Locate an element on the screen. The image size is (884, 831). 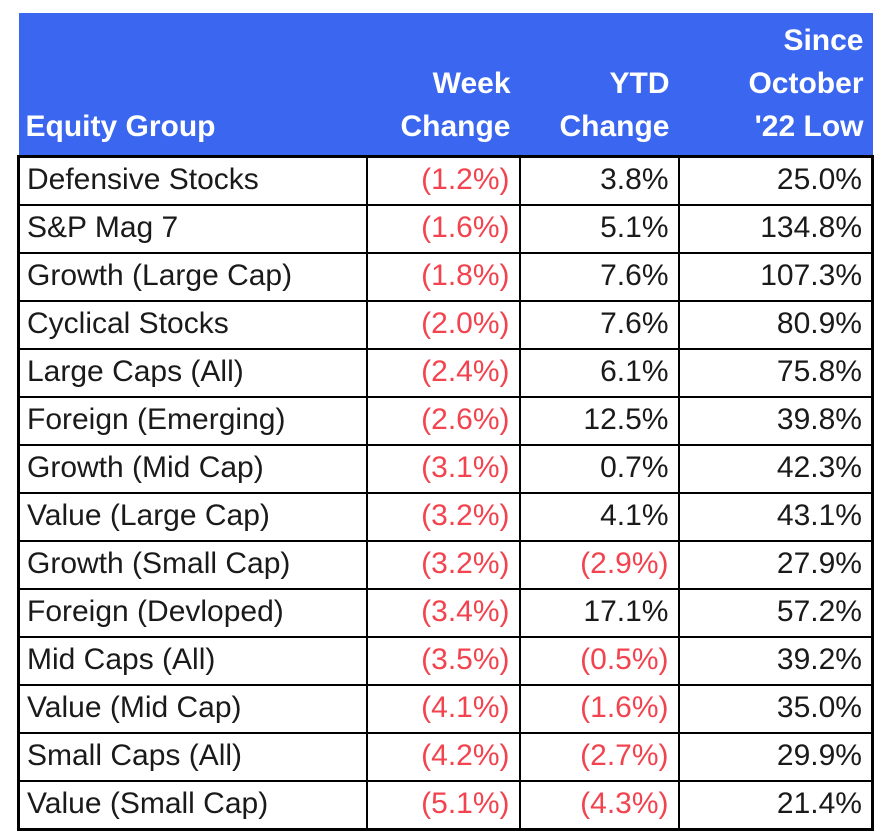
header-label: October is located at coordinates (806, 83).